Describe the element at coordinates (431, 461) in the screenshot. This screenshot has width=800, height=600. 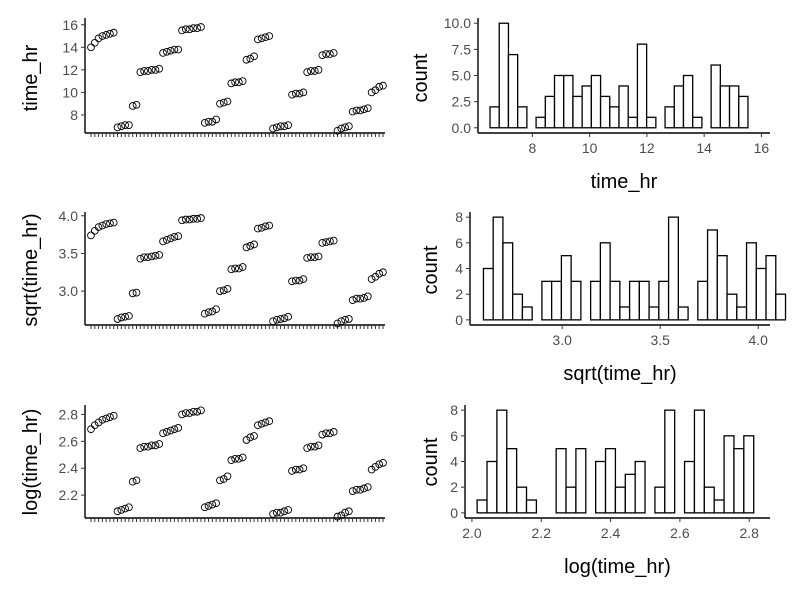
I see `y-axis-title: count` at that location.